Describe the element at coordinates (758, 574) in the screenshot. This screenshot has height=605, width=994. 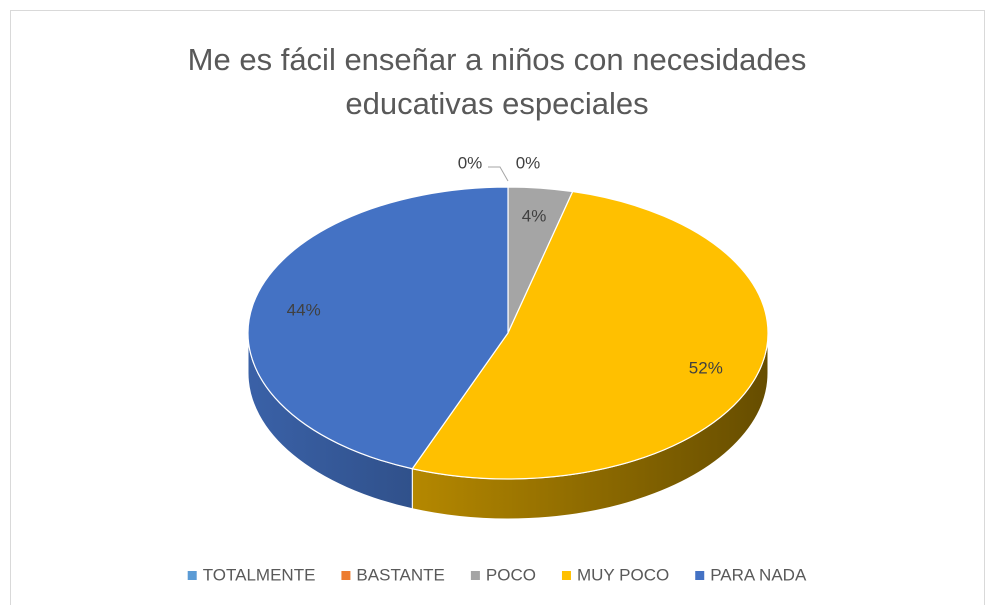
I see `legend-label: PARA NADA` at that location.